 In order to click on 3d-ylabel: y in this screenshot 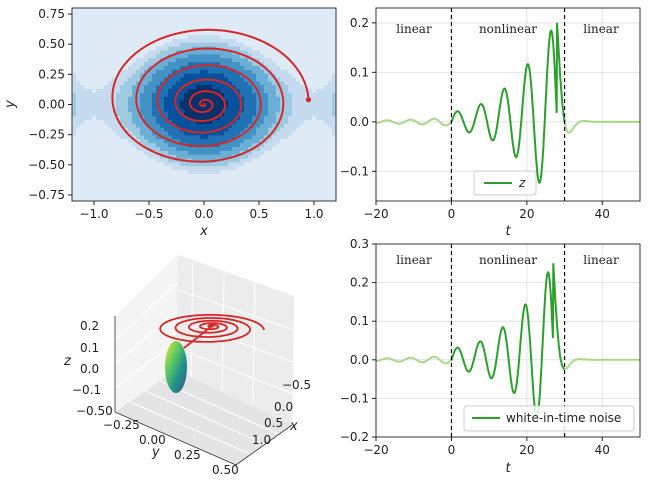, I will do `click(155, 452)`.